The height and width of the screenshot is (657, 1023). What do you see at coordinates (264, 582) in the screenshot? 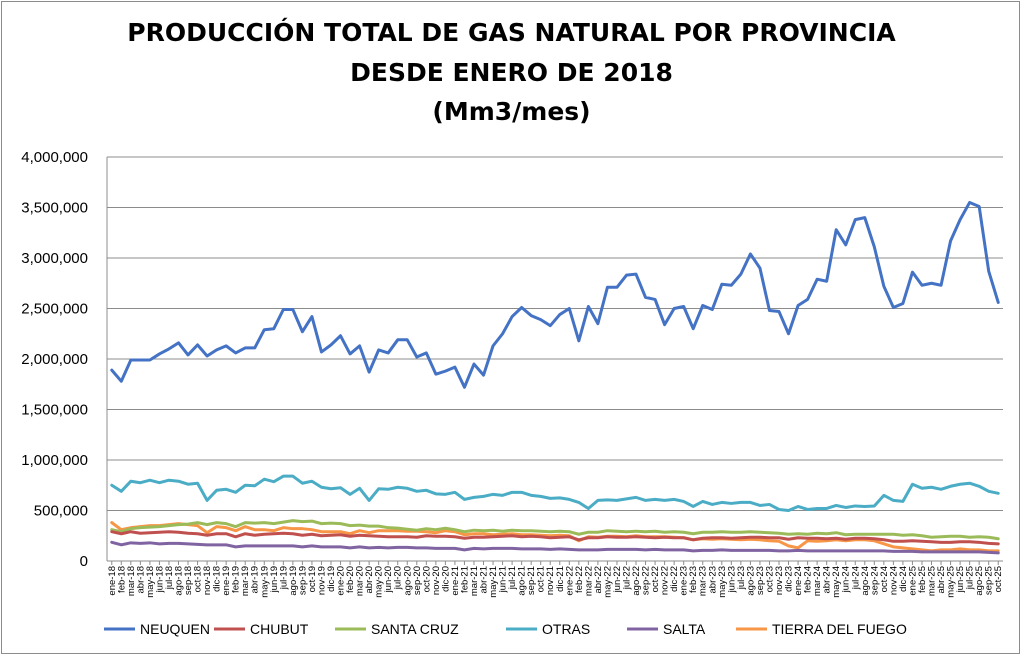
I see `x-tick-label: may-19` at bounding box center [264, 582].